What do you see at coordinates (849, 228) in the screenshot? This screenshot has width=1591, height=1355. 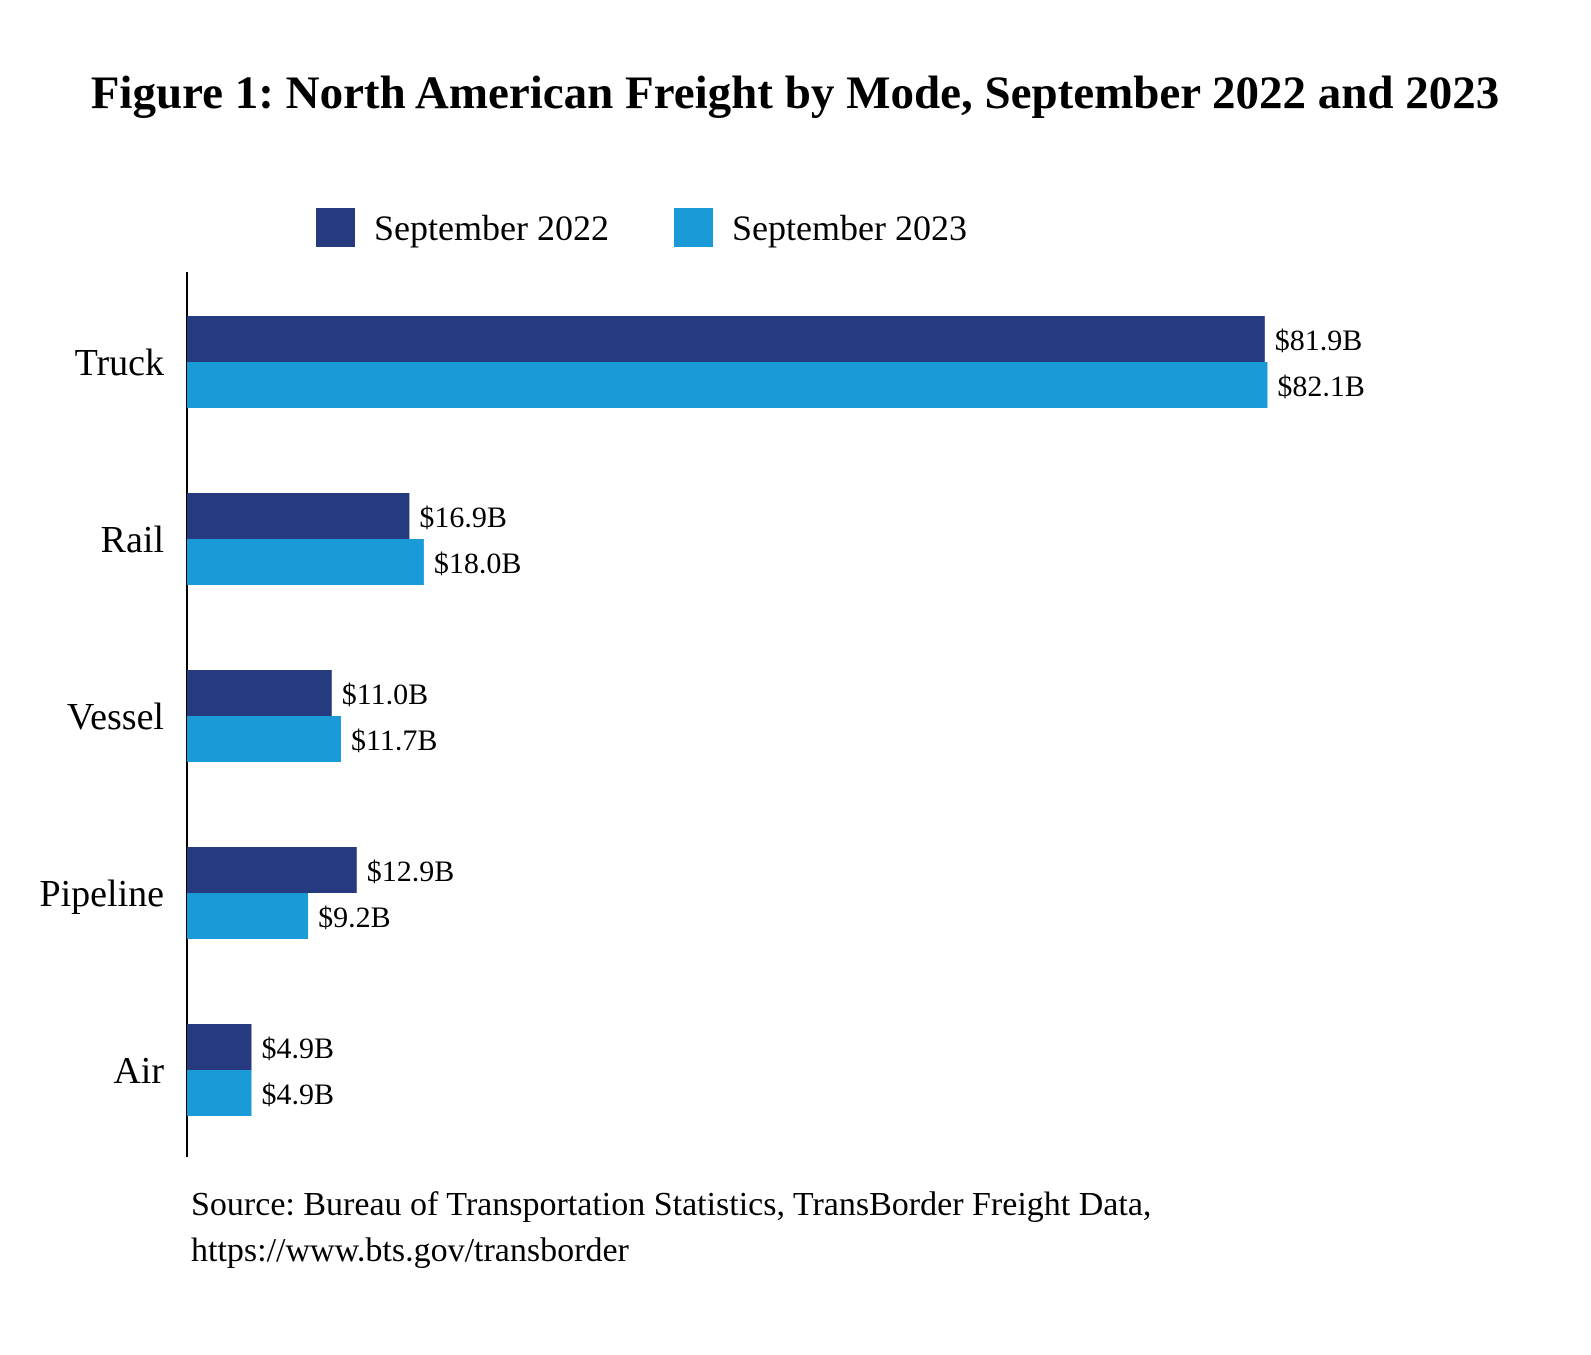 I see `legend-label-2: September 2023` at bounding box center [849, 228].